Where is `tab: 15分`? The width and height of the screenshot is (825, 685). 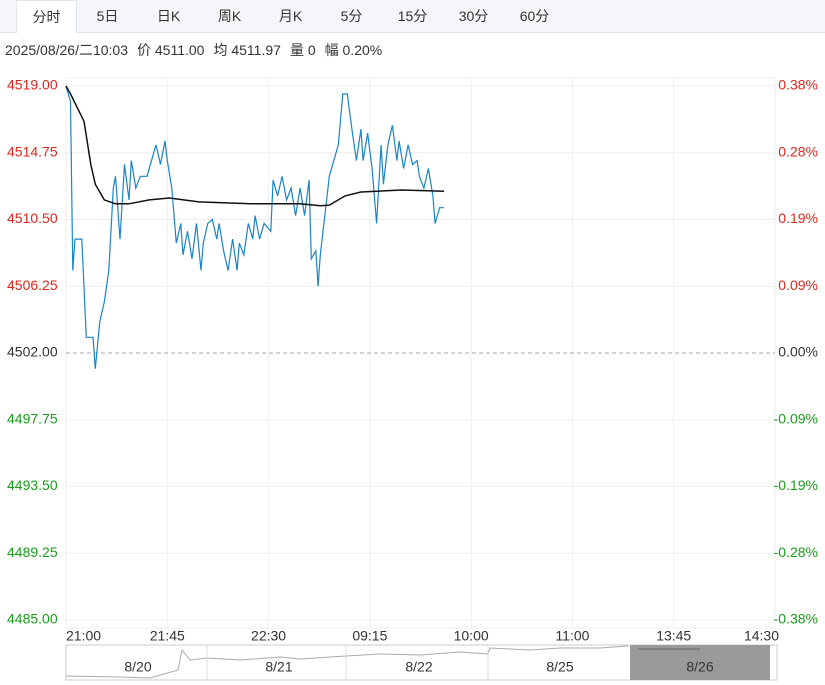 tab: 15分 is located at coordinates (412, 16).